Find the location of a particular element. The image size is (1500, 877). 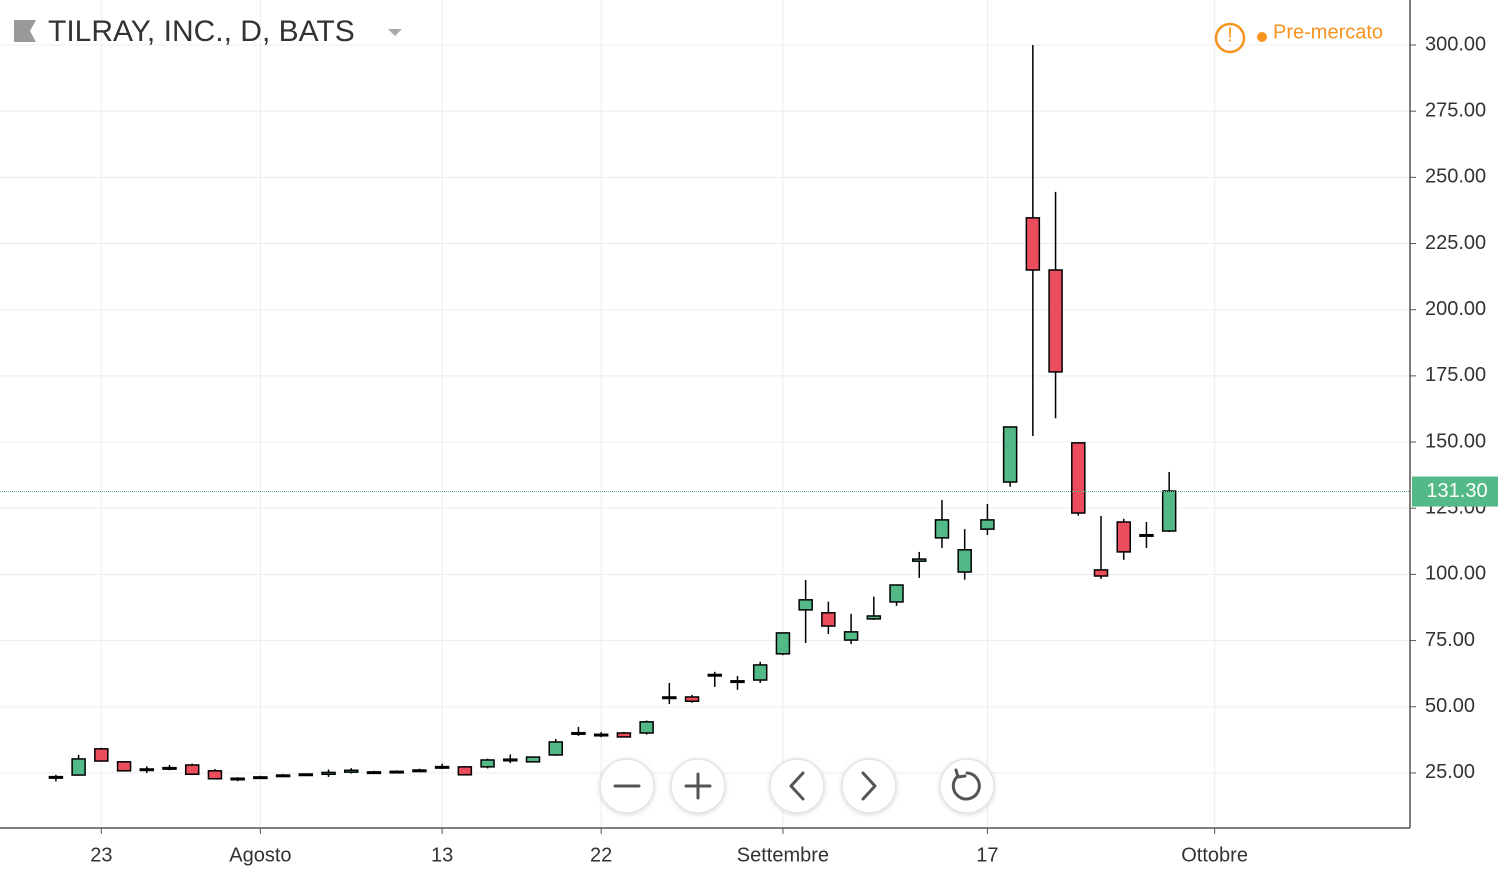

warning-icon is located at coordinates (1230, 38).